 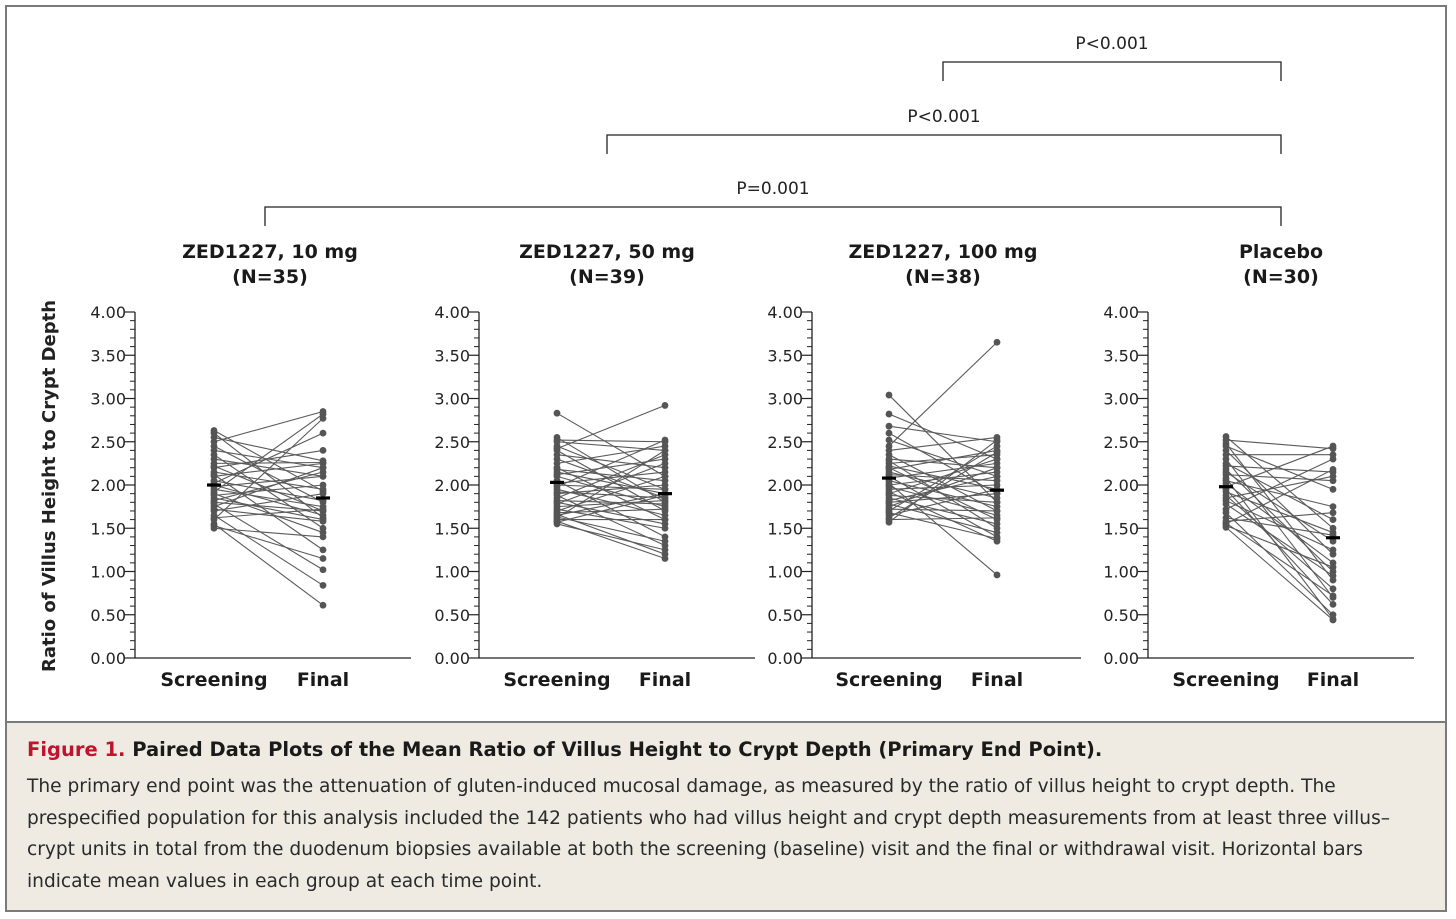 What do you see at coordinates (1333, 680) in the screenshot?
I see `x-category-label: Final` at bounding box center [1333, 680].